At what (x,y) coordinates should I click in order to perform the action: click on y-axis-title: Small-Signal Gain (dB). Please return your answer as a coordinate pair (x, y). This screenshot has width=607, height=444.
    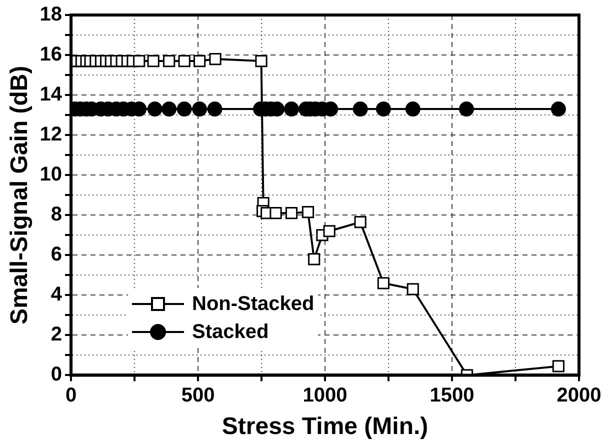
    Looking at the image, I should click on (20, 195).